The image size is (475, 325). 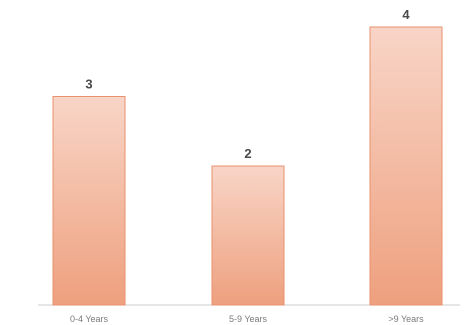 What do you see at coordinates (88, 84) in the screenshot?
I see `data-label: 3` at bounding box center [88, 84].